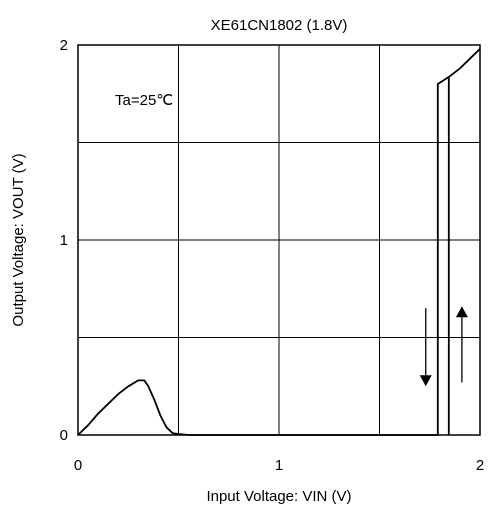  I want to click on x-tick-label: 0, so click(78, 465).